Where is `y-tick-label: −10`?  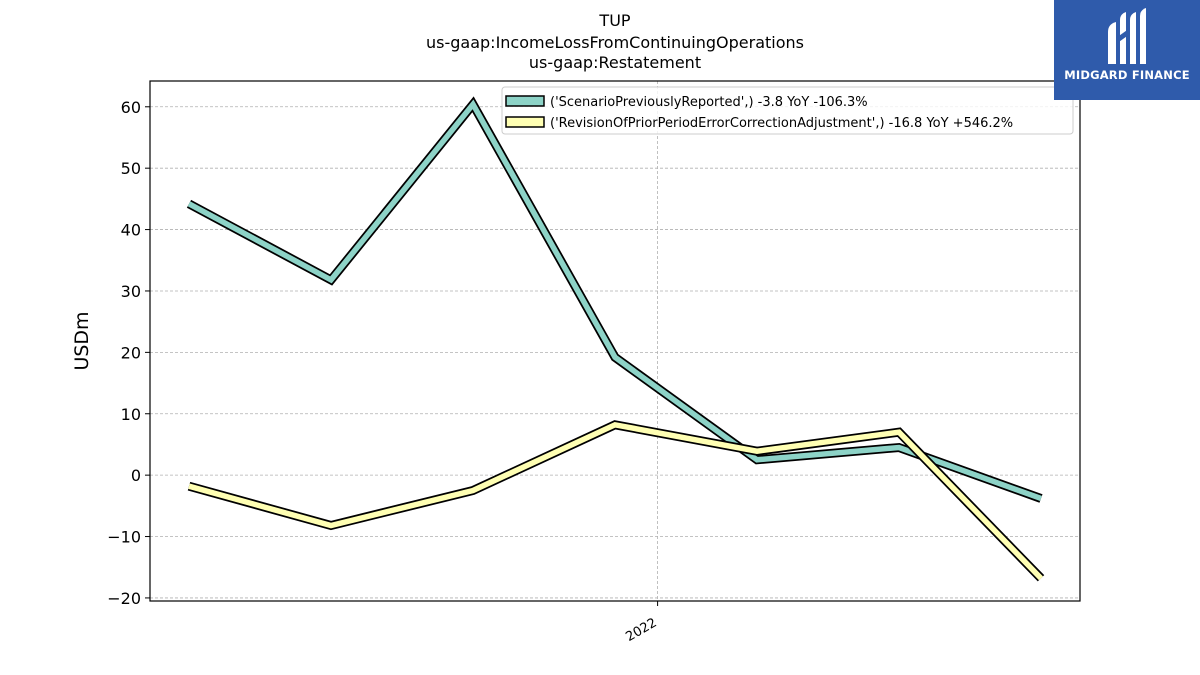 y-tick-label: −10 is located at coordinates (124, 537).